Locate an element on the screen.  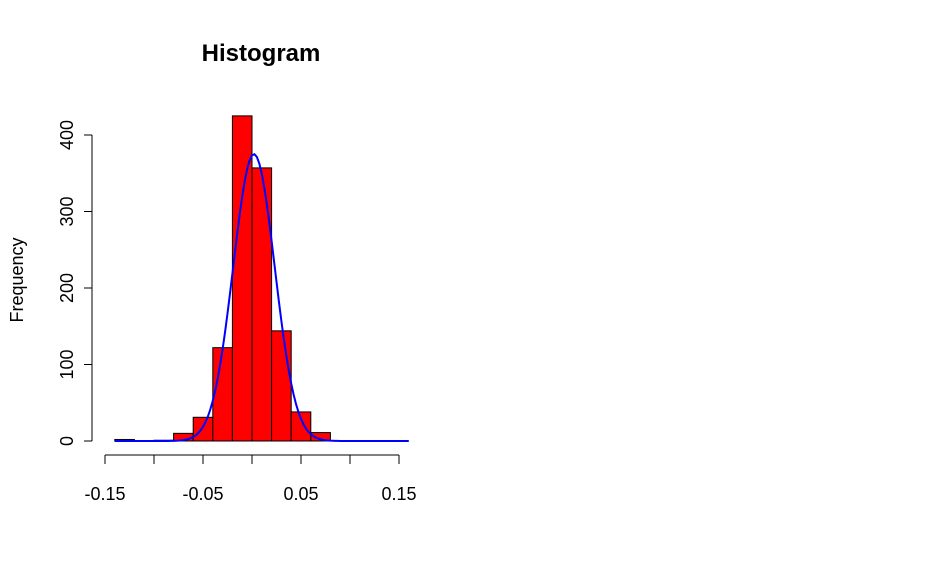
y-axis-label: Frequency is located at coordinates (17, 279).